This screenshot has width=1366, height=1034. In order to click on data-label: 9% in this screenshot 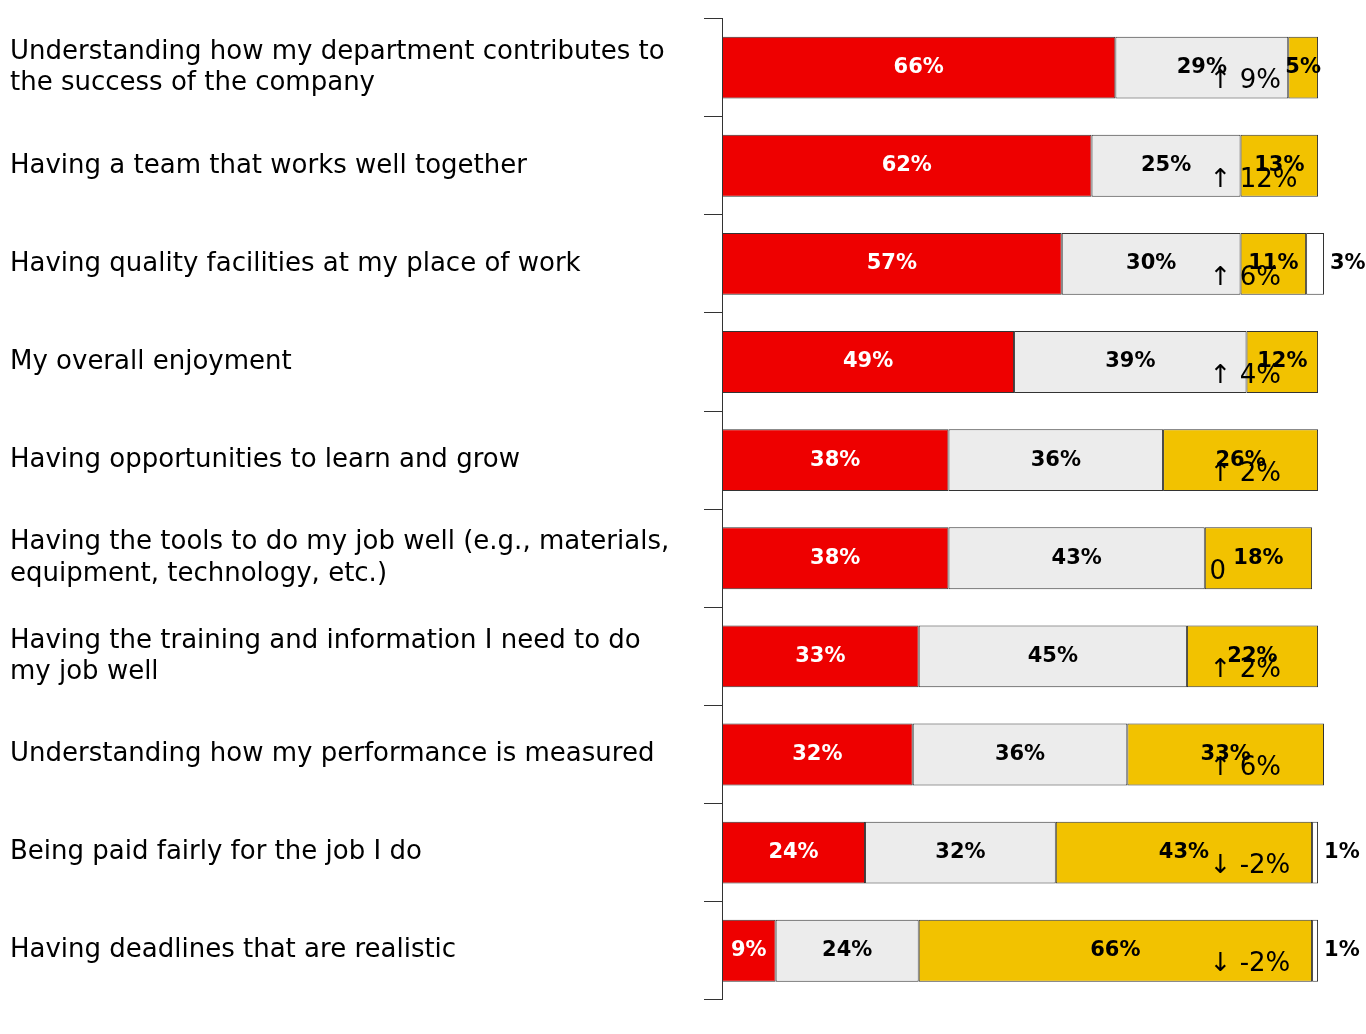, I will do `click(748, 949)`.